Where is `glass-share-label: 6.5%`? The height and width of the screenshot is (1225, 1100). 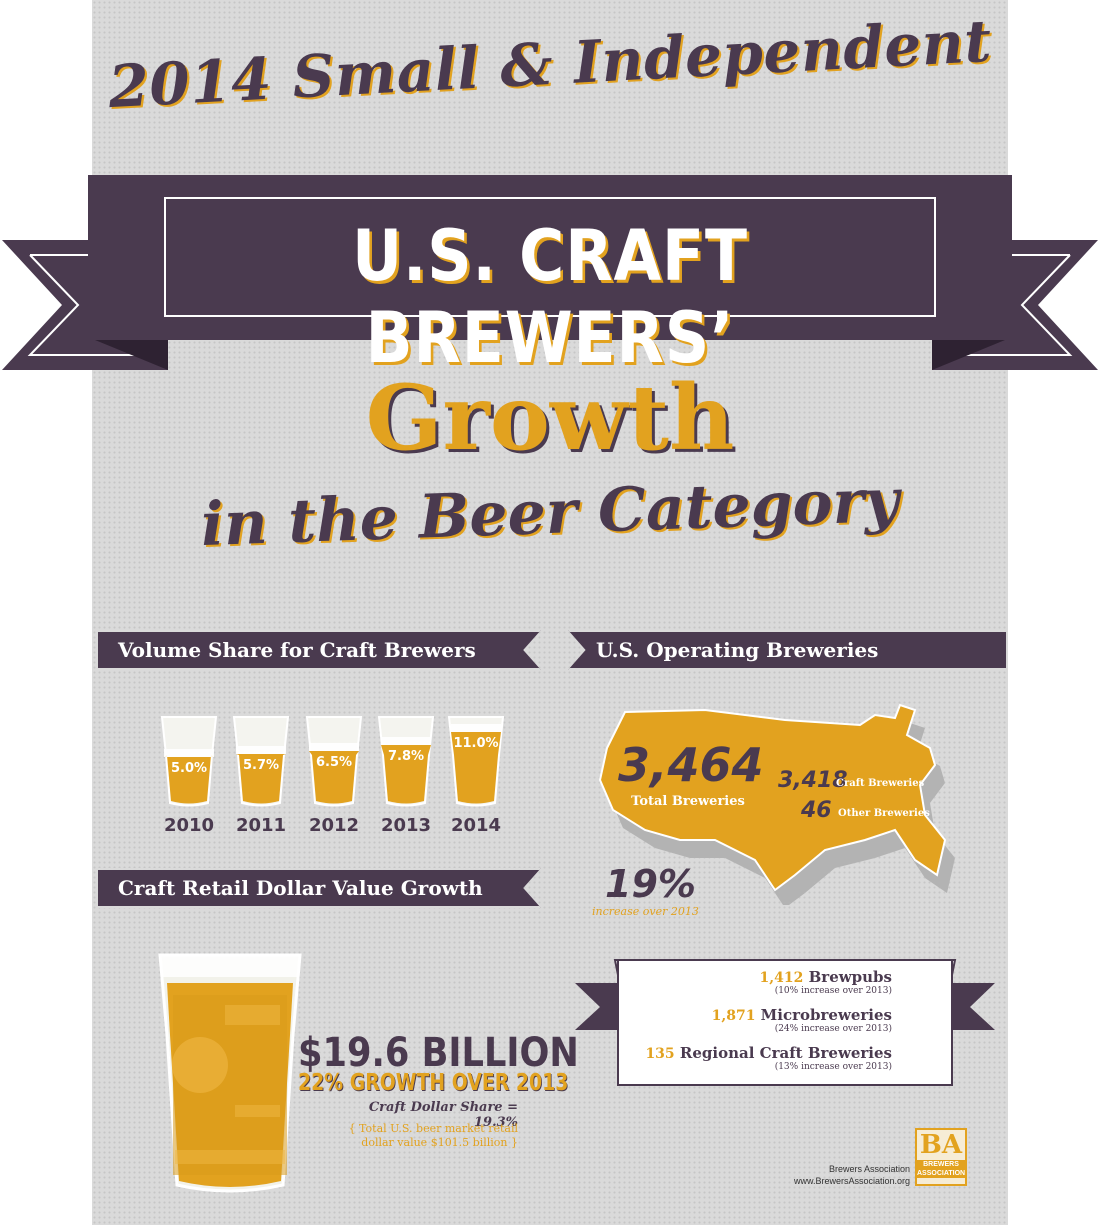 glass-share-label: 6.5% is located at coordinates (334, 762).